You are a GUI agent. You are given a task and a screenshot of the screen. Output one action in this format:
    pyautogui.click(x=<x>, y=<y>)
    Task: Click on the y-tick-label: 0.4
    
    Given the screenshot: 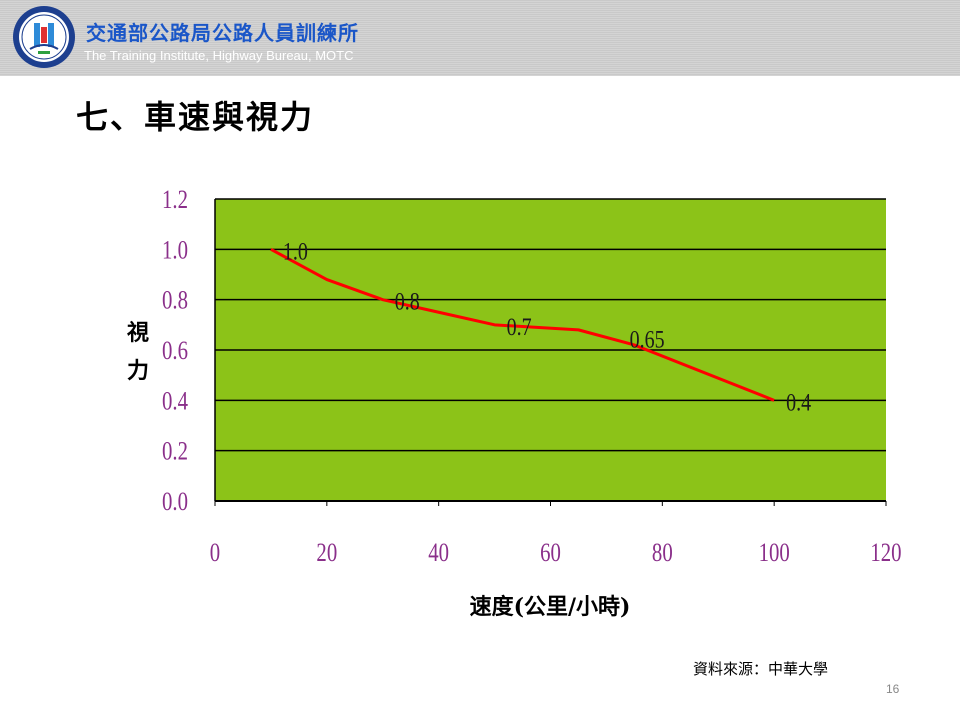 What is the action you would take?
    pyautogui.click(x=175, y=401)
    